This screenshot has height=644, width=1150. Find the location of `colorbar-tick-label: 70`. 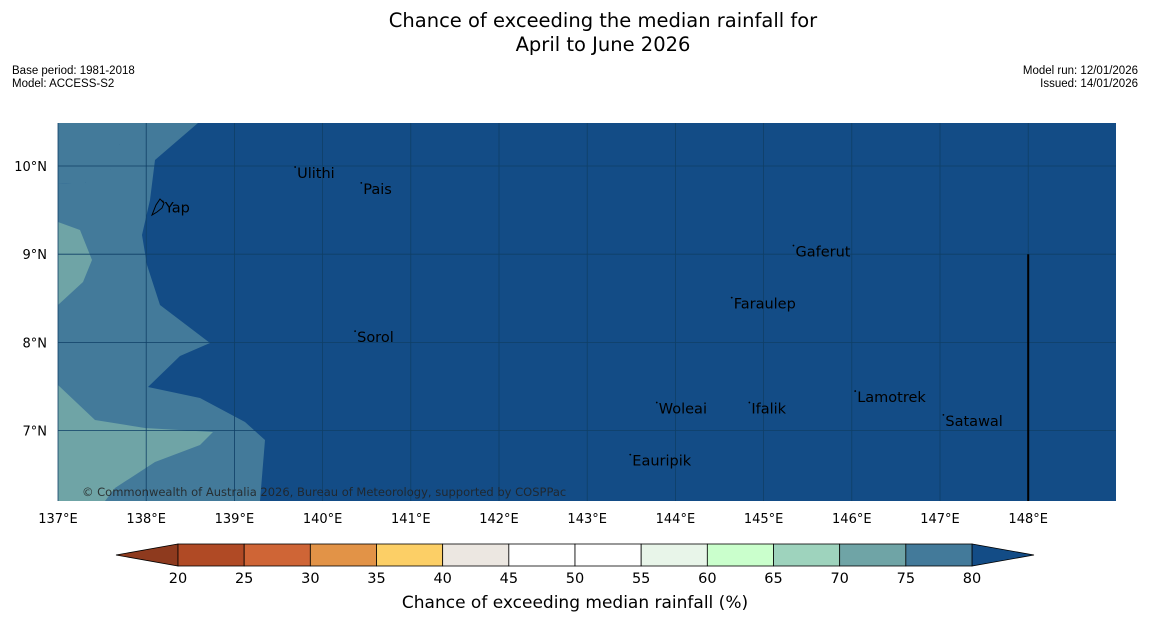

colorbar-tick-label: 70 is located at coordinates (839, 579).